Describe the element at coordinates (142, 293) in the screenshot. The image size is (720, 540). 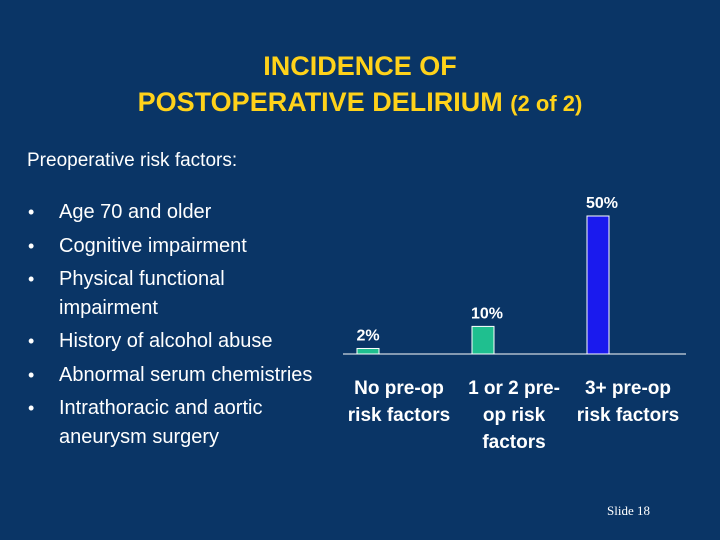
I see `risk-factor-text: Physical functional impairment` at that location.